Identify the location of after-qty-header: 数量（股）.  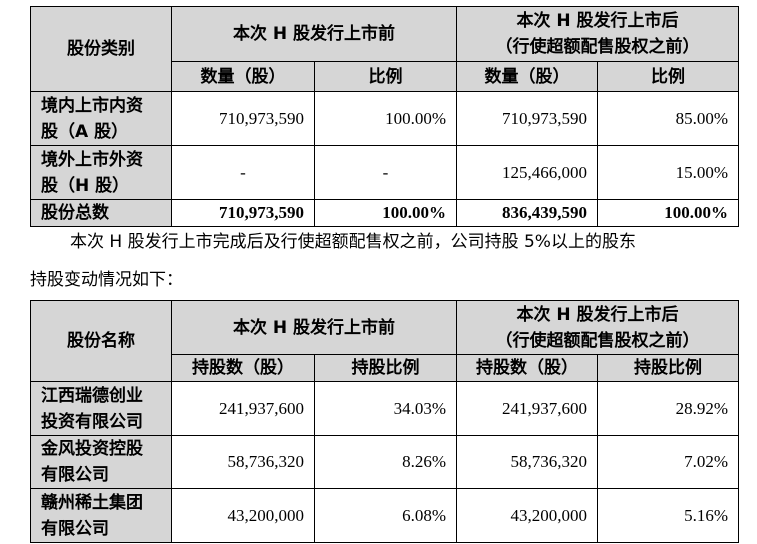
(527, 76).